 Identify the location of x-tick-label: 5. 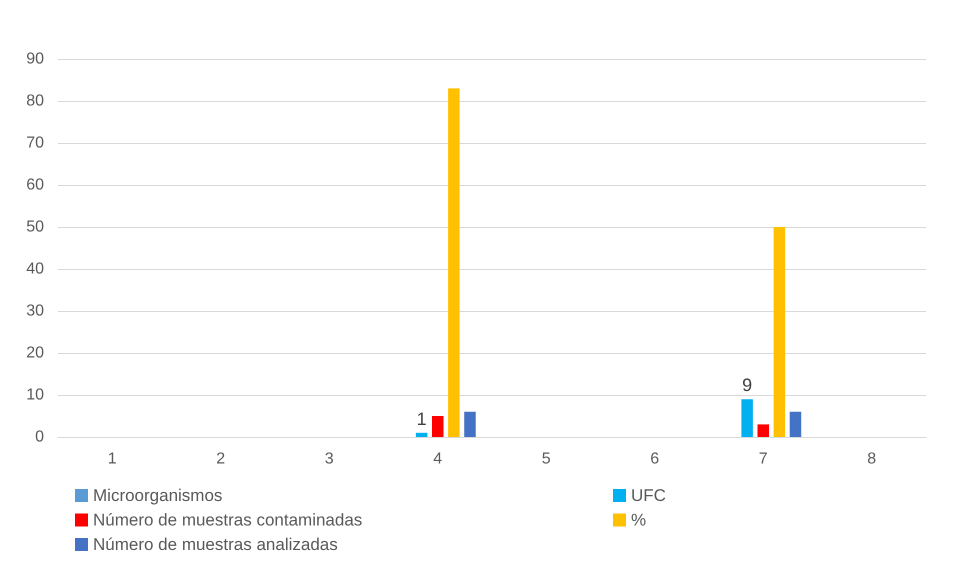
(546, 459).